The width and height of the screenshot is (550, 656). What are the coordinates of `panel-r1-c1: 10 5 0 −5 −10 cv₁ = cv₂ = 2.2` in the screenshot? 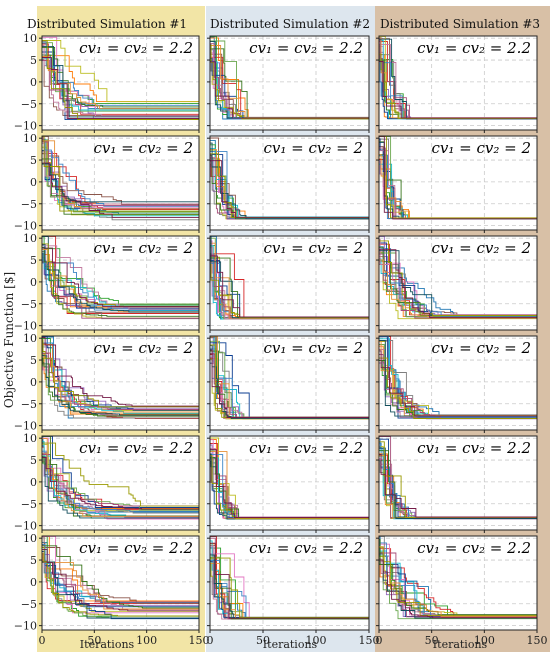 It's located at (107, 82).